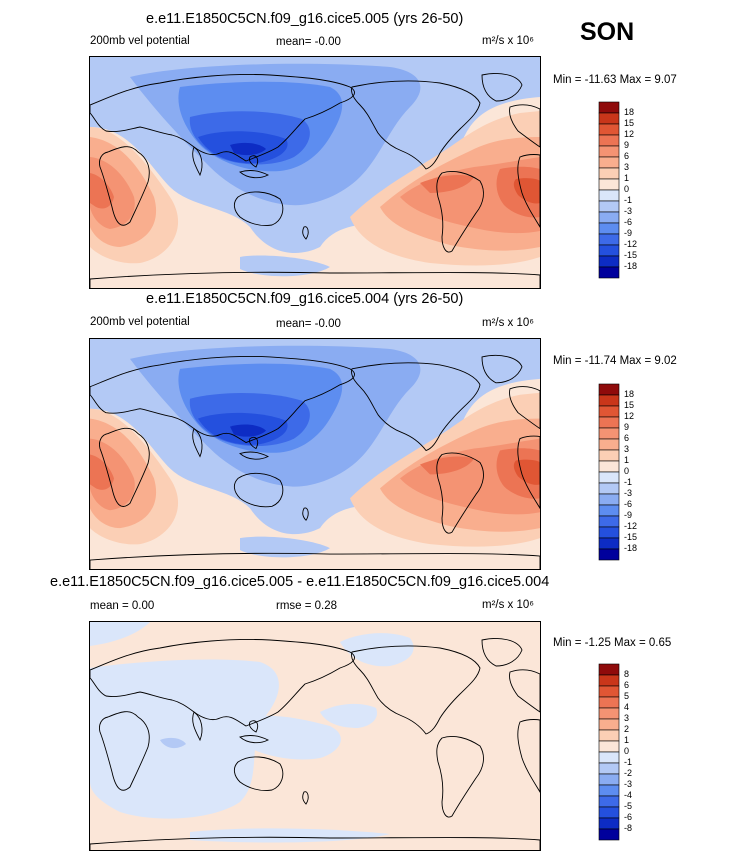  Describe the element at coordinates (308, 324) in the screenshot. I see `panel2-mean-label: mean= -0.00` at that location.